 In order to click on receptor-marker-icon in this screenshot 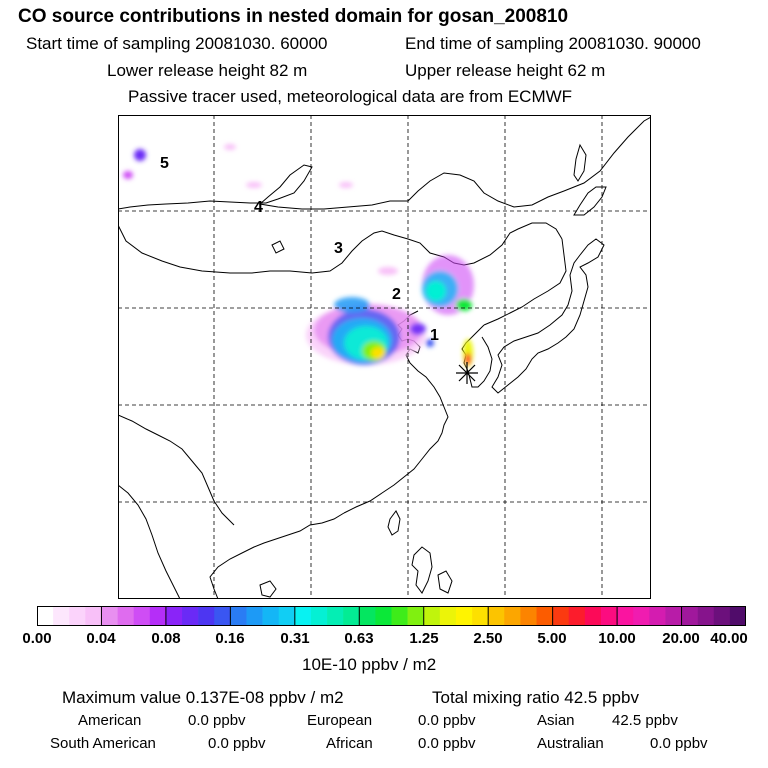, I will do `click(467, 373)`.